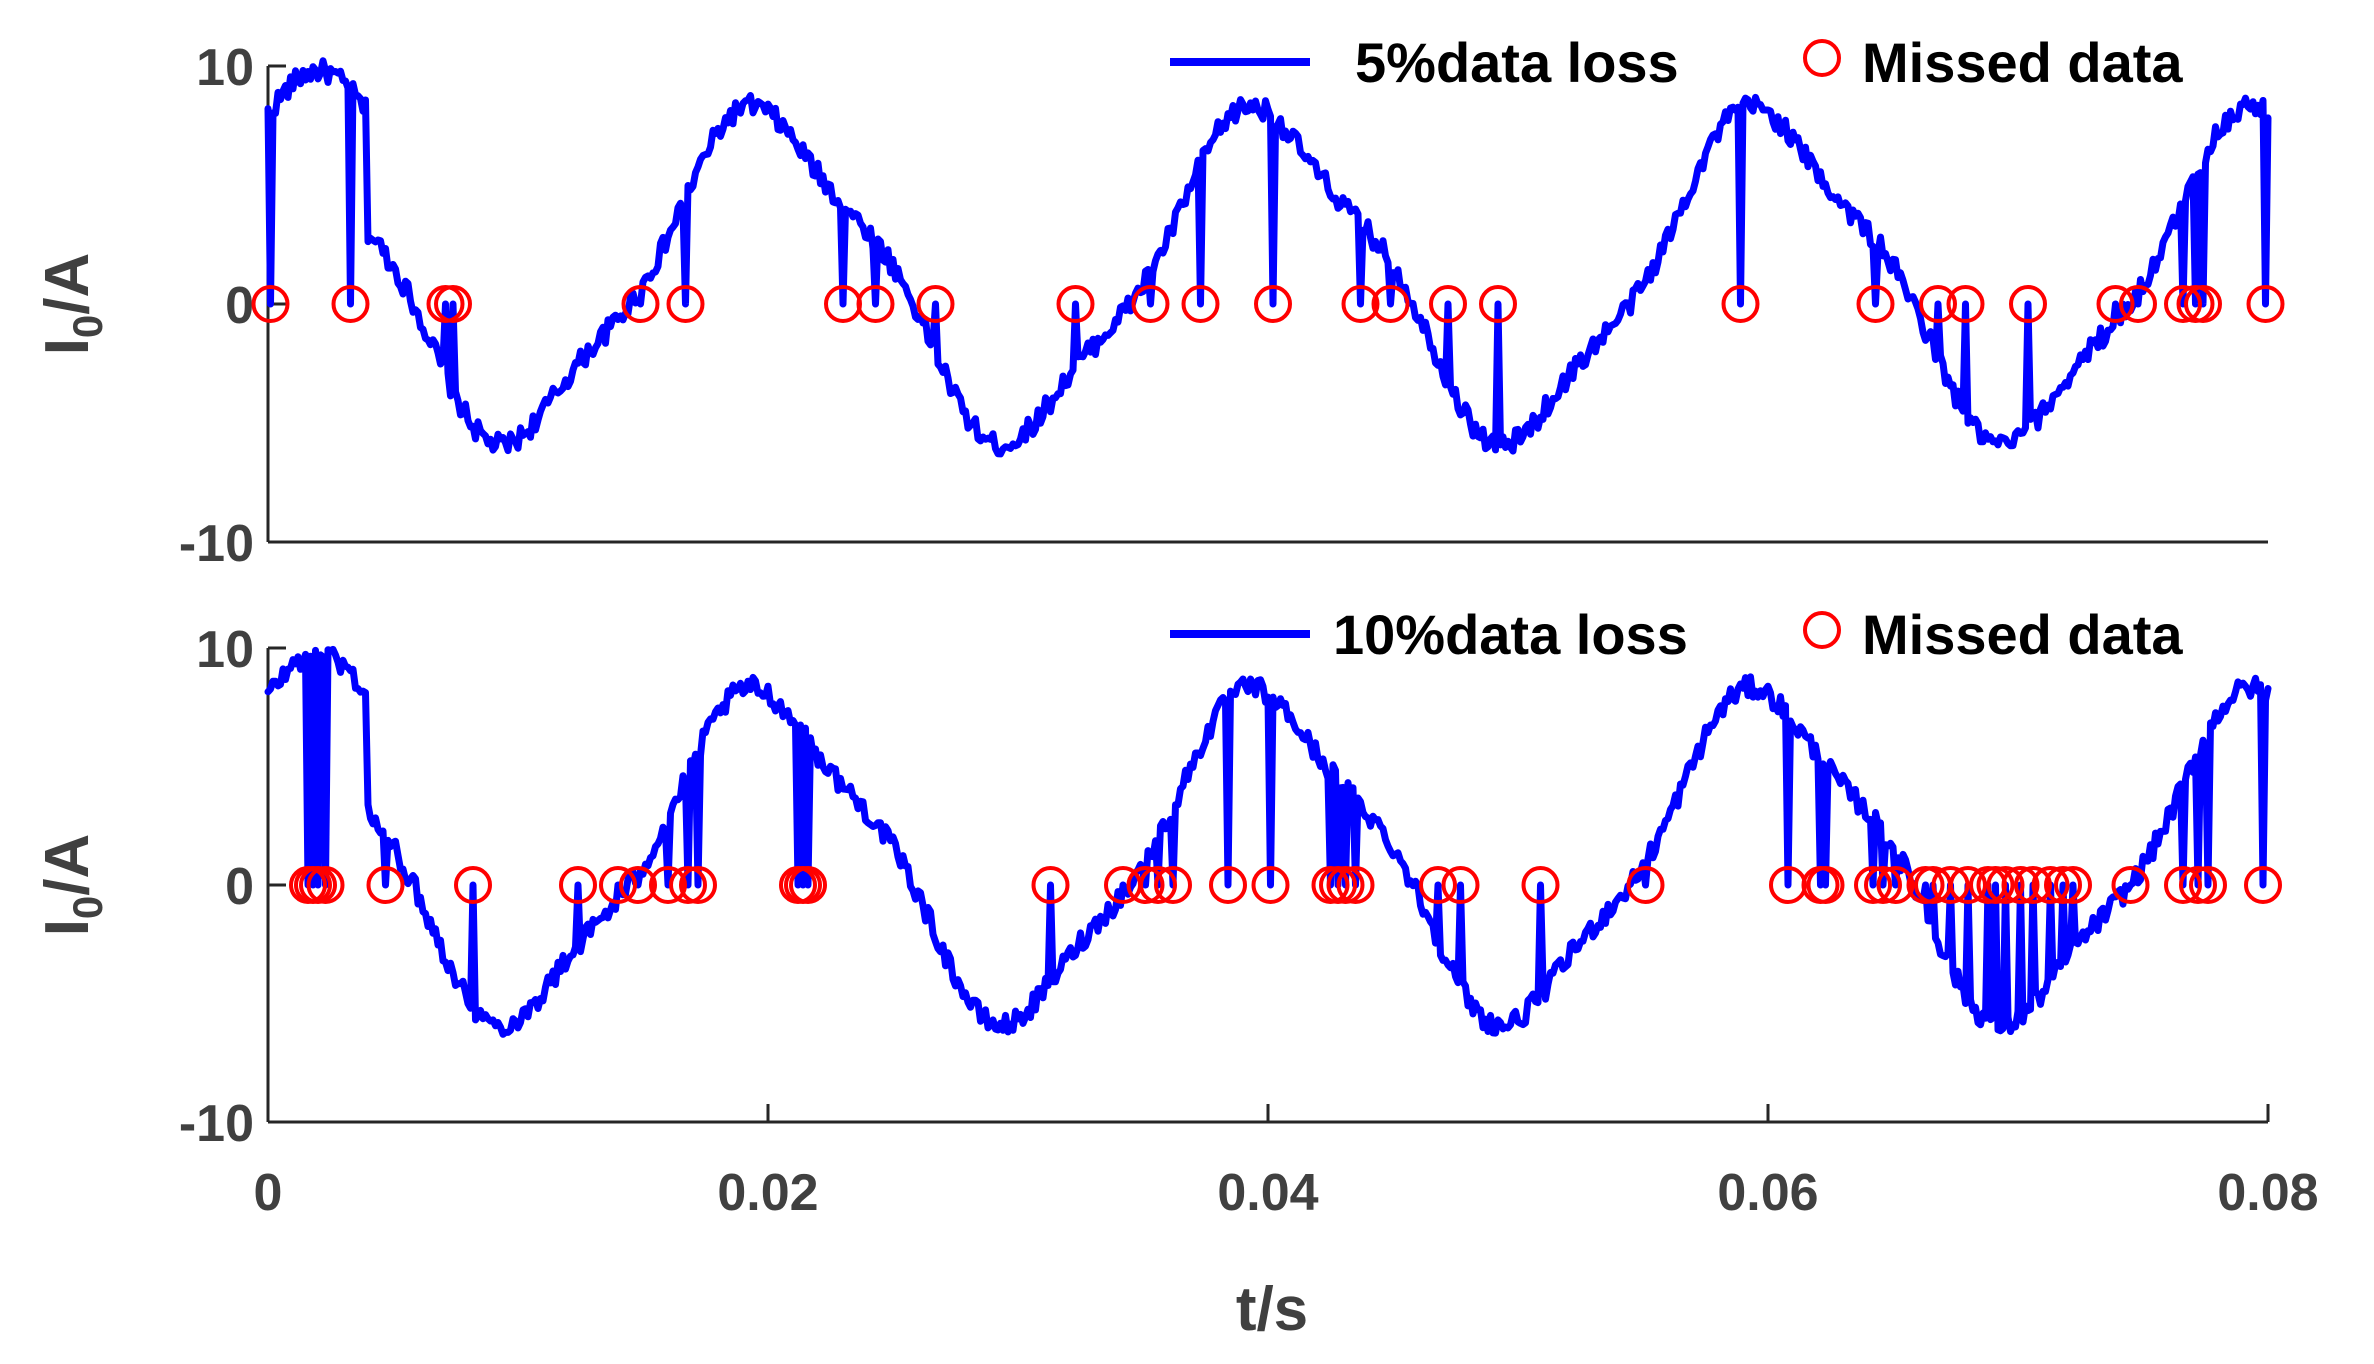 The height and width of the screenshot is (1364, 2374). Describe the element at coordinates (2022, 62) in the screenshot. I see `panel-top-legend-marker-label: Missed data` at that location.